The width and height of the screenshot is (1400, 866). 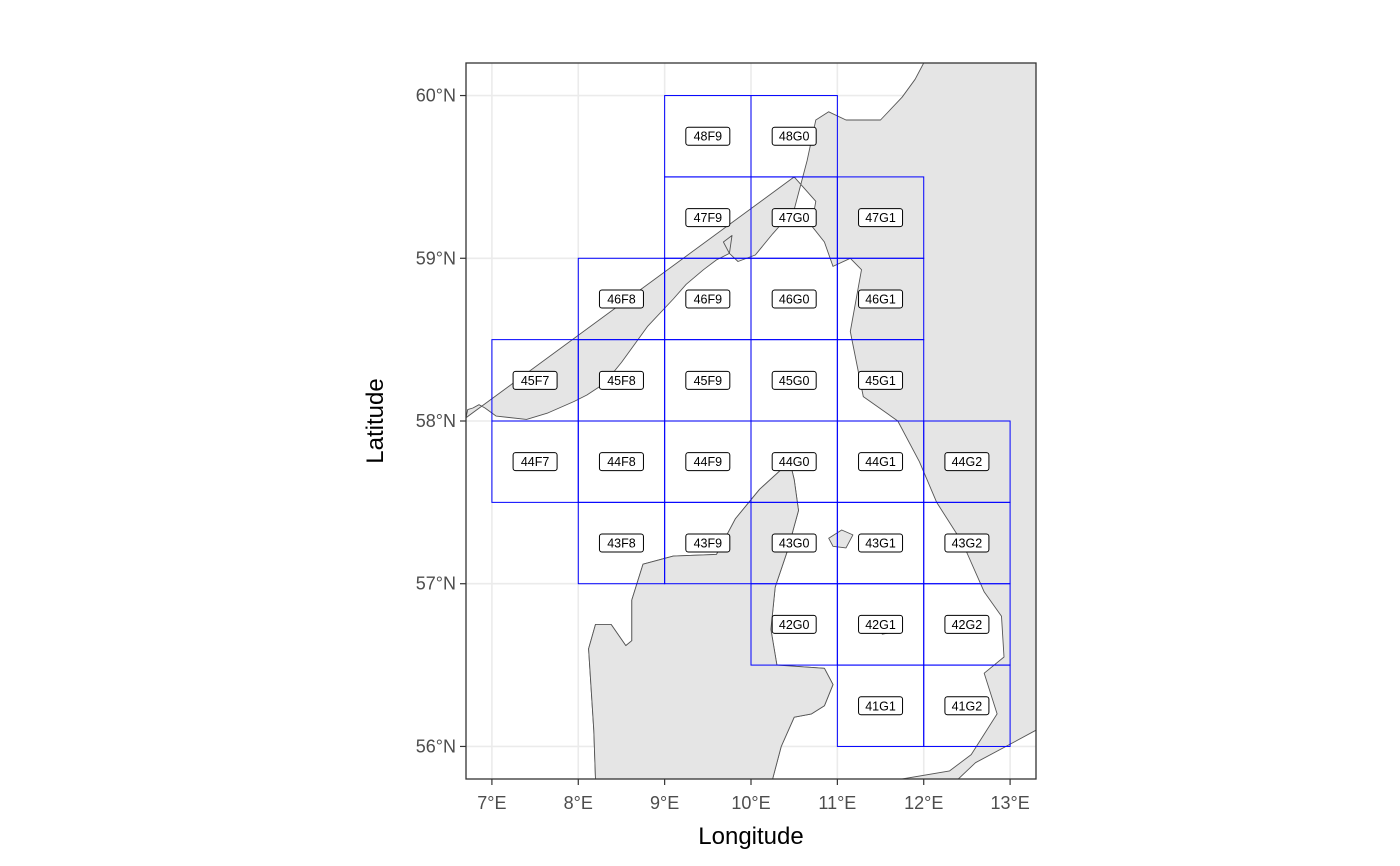 I want to click on label-text: 44F9, so click(x=708, y=462).